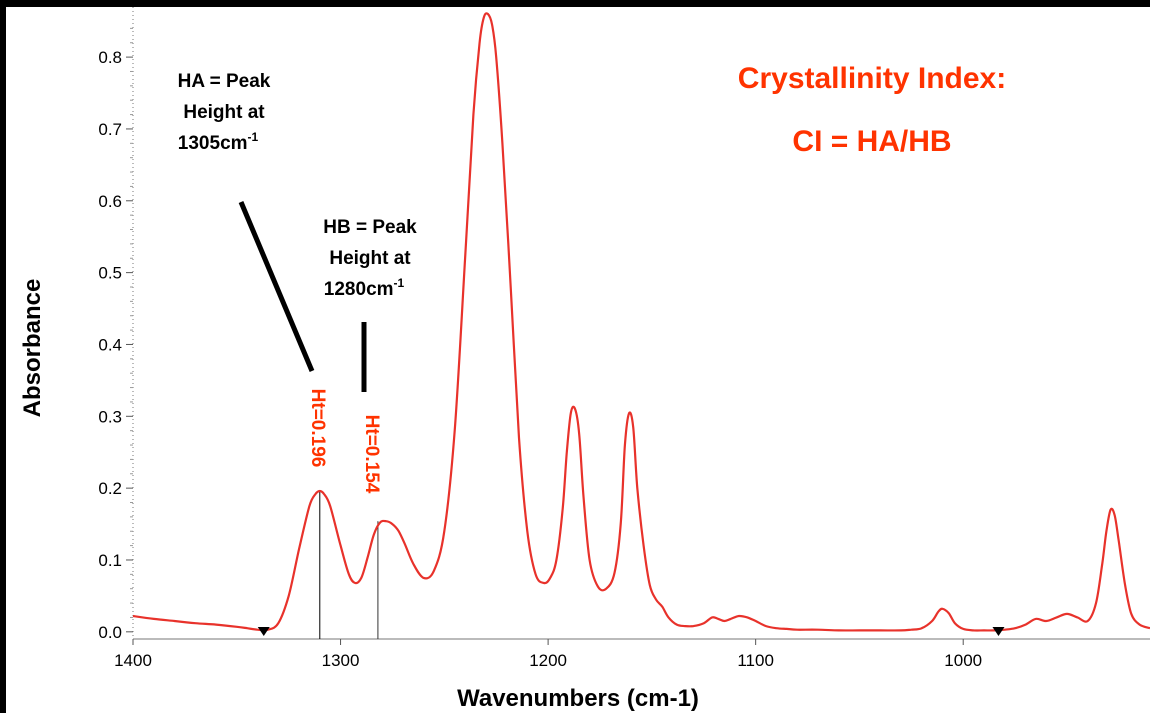 This screenshot has width=1150, height=713. I want to click on hb-label-line-2: Height at, so click(370, 258).